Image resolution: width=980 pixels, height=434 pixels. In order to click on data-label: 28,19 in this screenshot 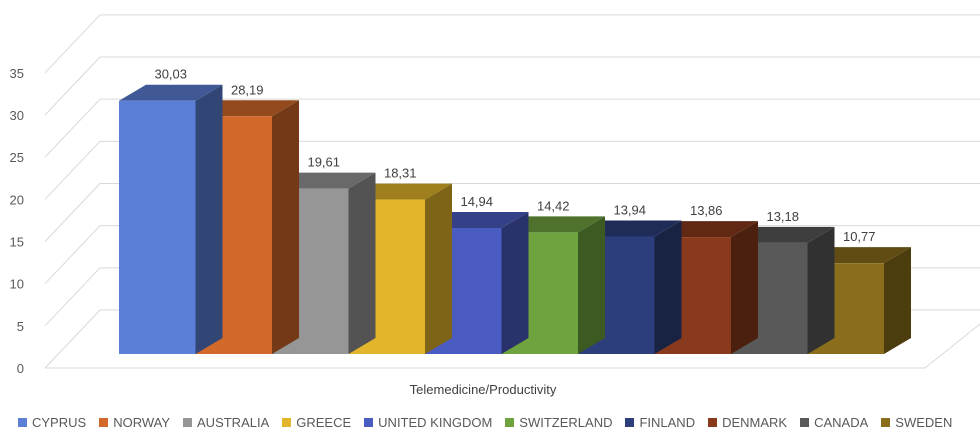, I will do `click(247, 89)`.